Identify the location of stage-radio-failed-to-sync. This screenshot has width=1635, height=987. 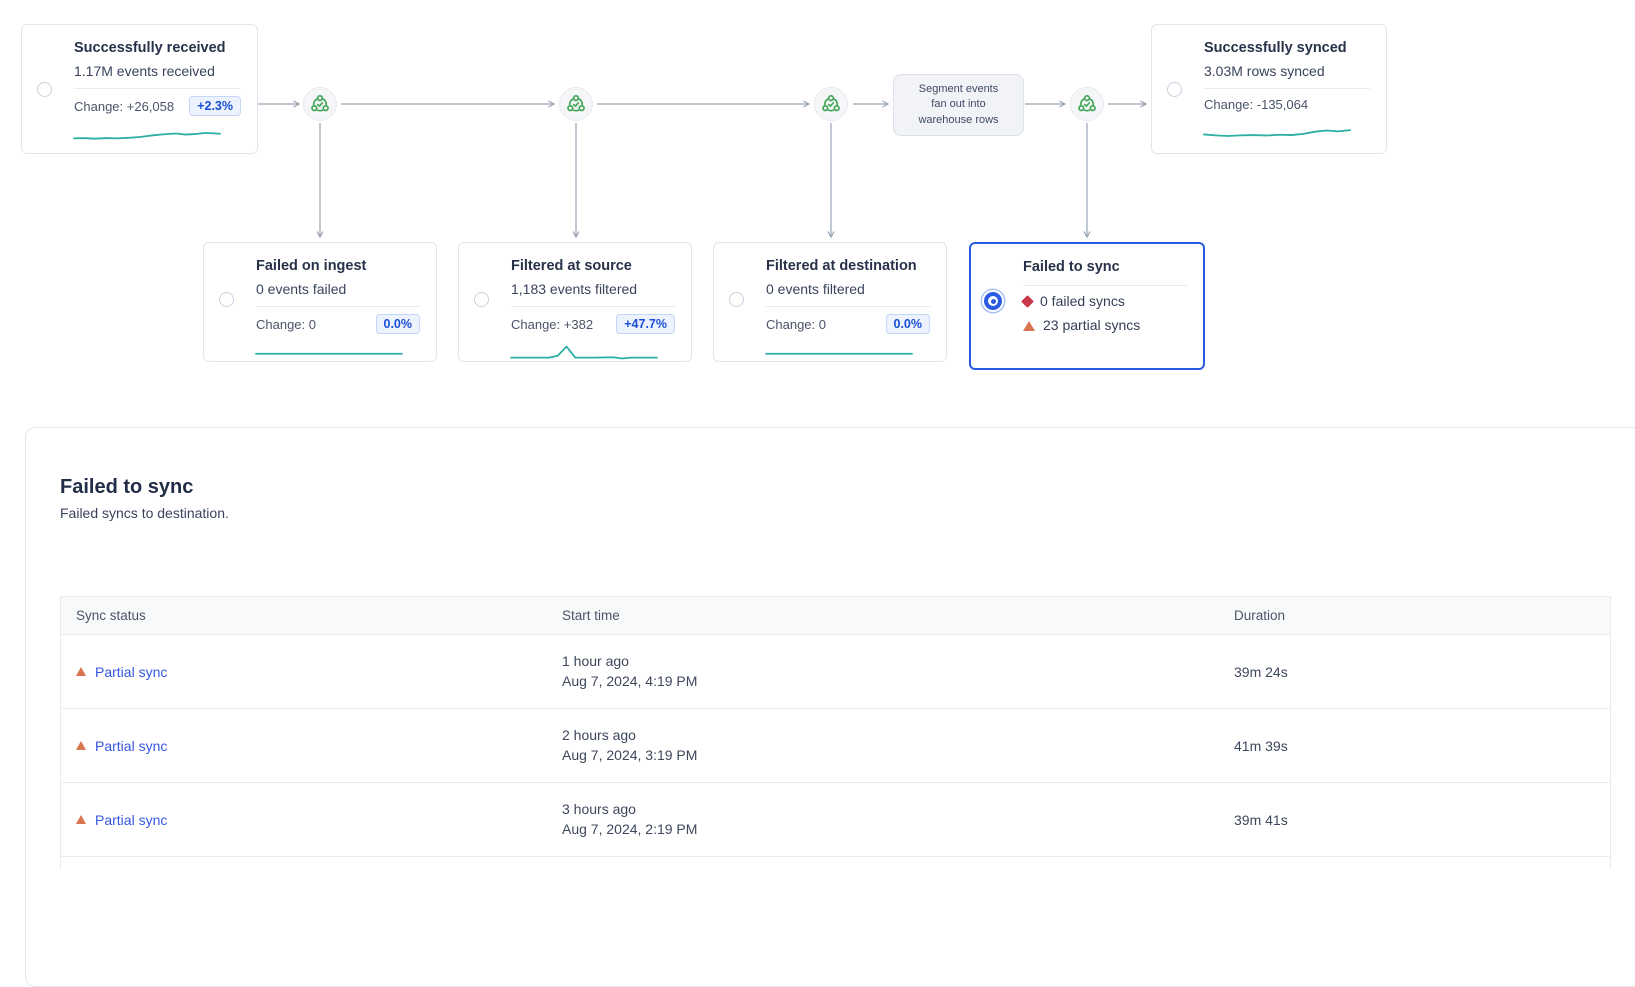
(993, 301).